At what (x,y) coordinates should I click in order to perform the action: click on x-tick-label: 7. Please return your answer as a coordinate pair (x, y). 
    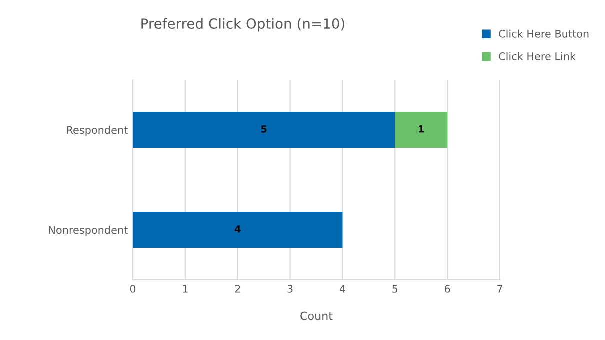
    Looking at the image, I should click on (500, 289).